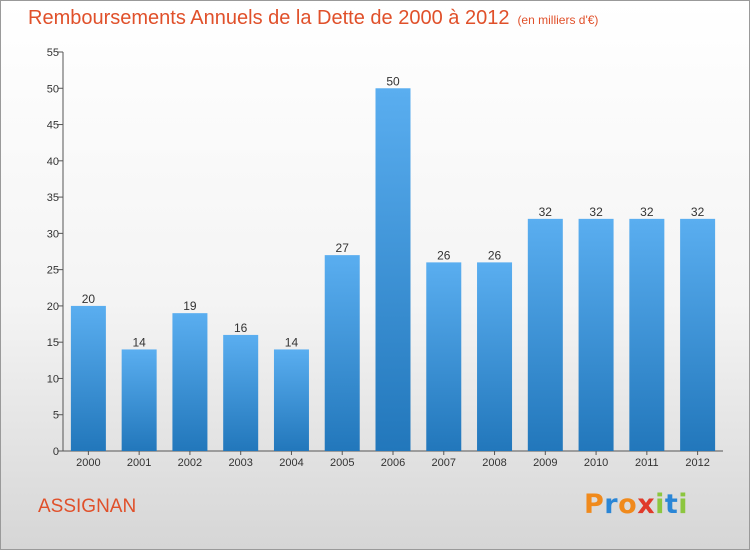 This screenshot has width=750, height=550. Describe the element at coordinates (343, 248) in the screenshot. I see `value-label-2005: 27` at that location.